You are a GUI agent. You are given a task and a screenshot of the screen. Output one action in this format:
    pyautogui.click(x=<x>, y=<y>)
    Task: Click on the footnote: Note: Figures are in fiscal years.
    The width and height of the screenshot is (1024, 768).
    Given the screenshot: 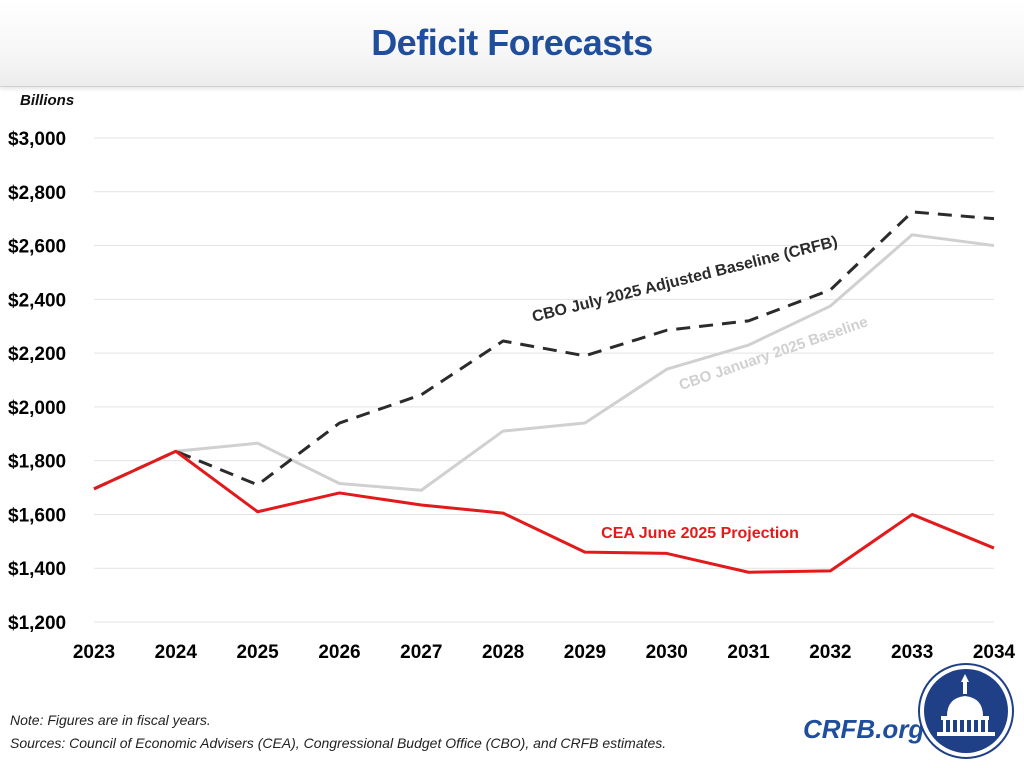 What is the action you would take?
    pyautogui.click(x=110, y=720)
    